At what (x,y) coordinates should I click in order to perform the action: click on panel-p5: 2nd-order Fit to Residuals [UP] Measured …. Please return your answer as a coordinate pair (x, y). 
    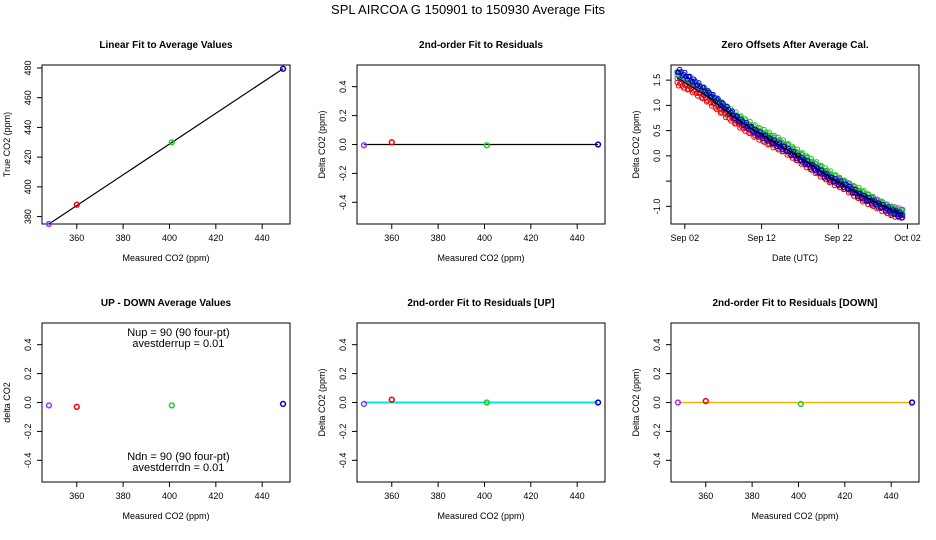
    Looking at the image, I should click on (461, 409).